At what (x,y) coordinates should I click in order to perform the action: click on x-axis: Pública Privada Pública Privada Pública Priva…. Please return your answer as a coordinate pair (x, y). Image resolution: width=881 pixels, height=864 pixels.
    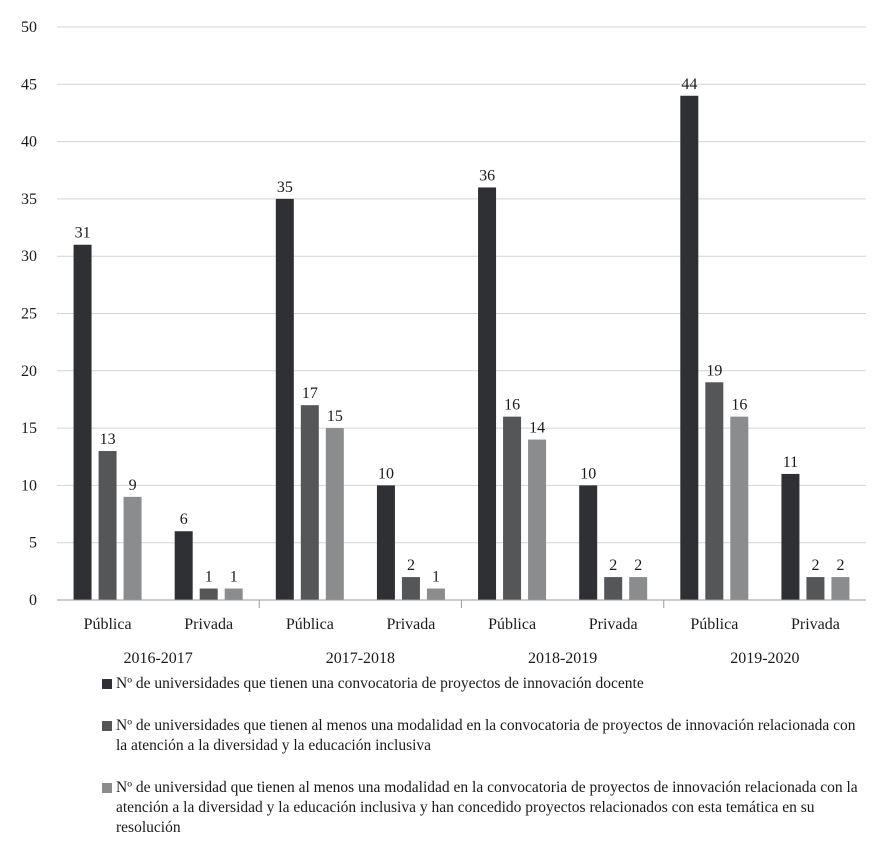
    Looking at the image, I should click on (461, 633).